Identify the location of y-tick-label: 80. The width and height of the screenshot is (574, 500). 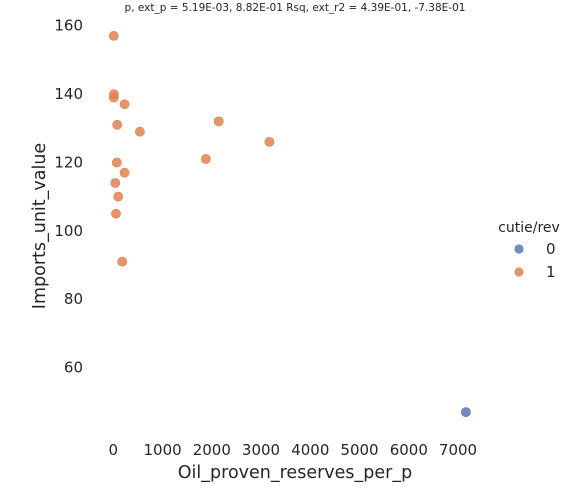
(73, 299).